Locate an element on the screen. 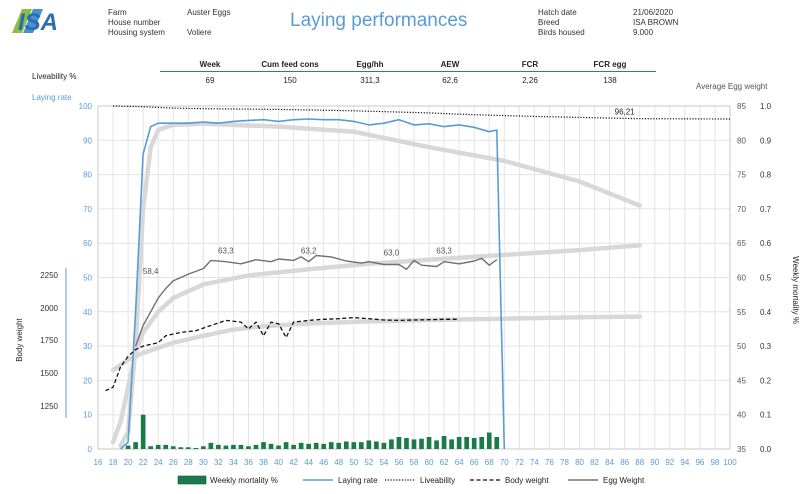  x-axis-tick: 40 is located at coordinates (278, 462).